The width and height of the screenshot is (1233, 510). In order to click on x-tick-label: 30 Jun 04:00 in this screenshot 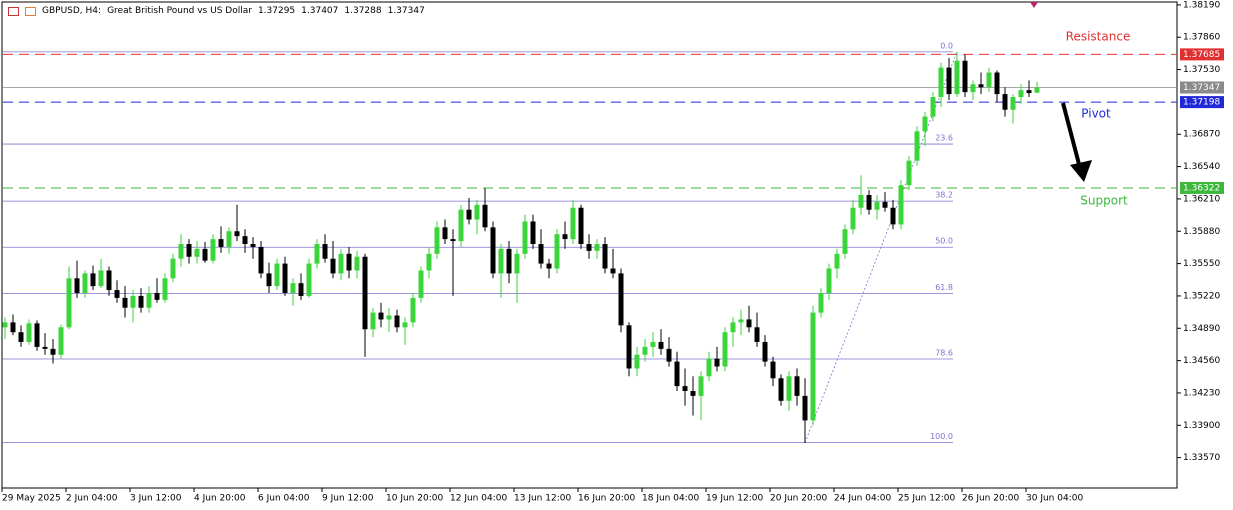, I will do `click(1054, 499)`.